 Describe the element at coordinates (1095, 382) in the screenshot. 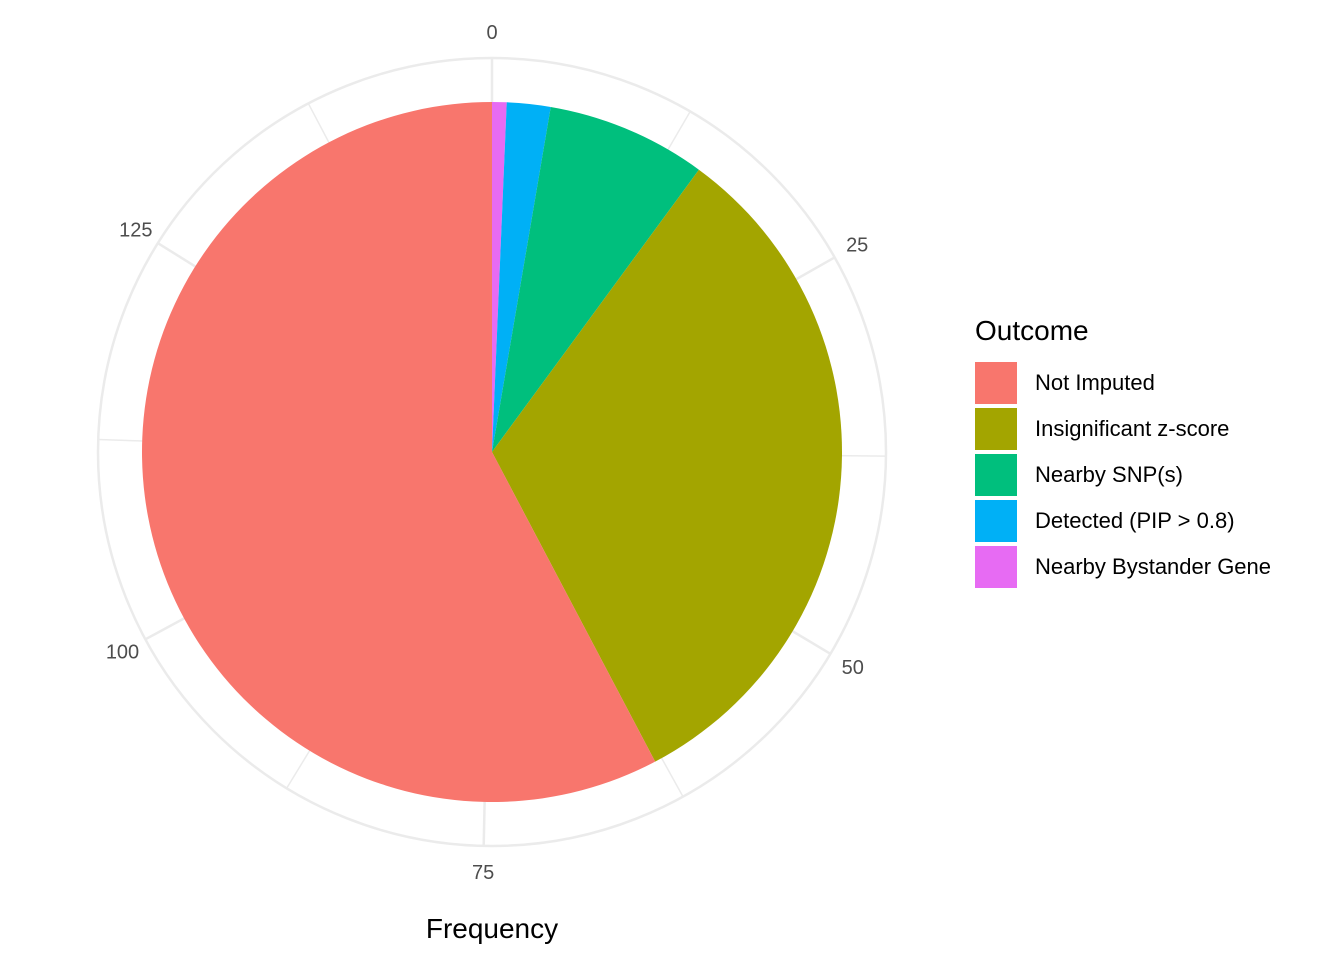

I see `legend-label: Not Imputed` at that location.